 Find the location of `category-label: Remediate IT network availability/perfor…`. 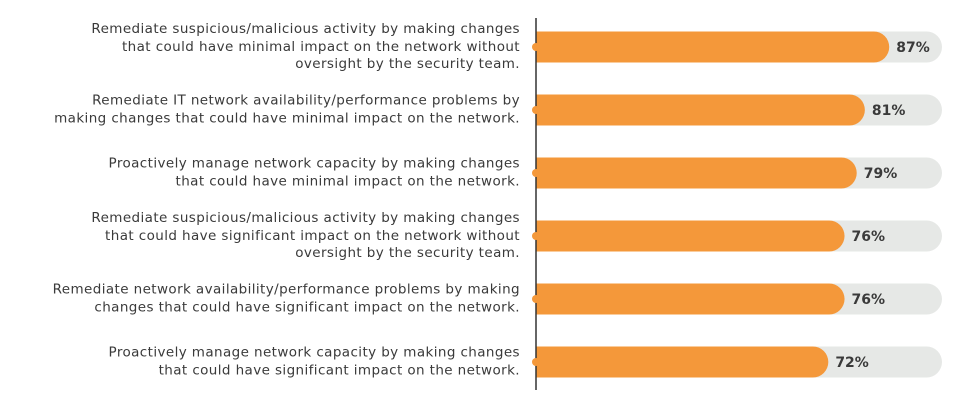

category-label: Remediate IT network availability/perfor… is located at coordinates (287, 109).